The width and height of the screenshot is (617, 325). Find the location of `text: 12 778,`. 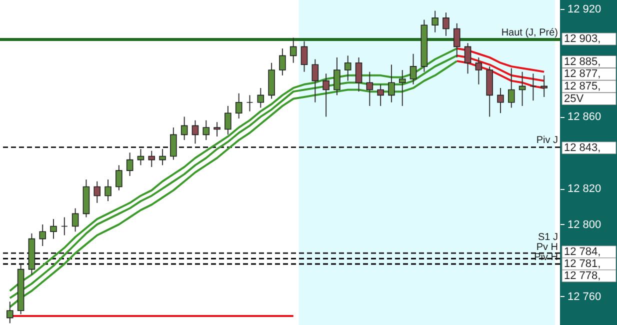

text: 12 778, is located at coordinates (582, 276).